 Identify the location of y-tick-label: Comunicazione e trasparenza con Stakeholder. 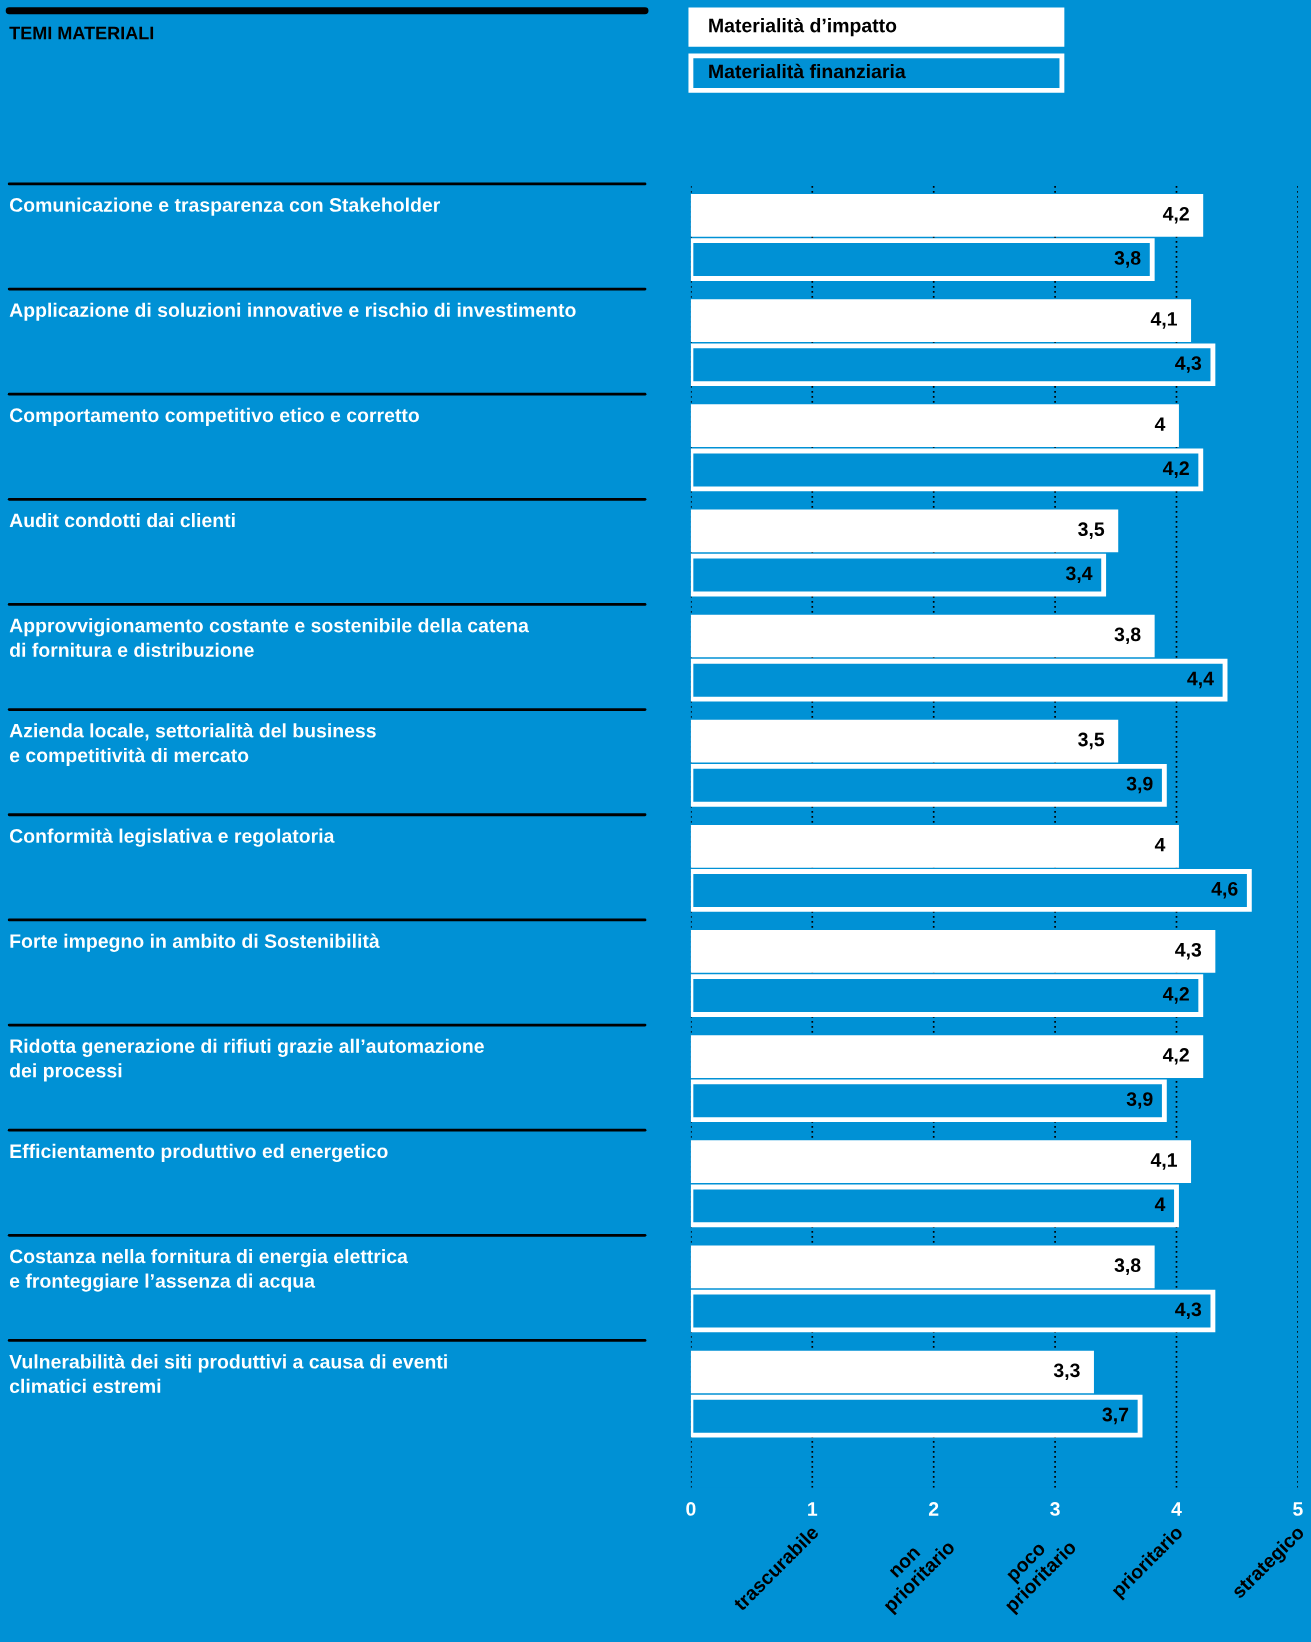
(225, 206).